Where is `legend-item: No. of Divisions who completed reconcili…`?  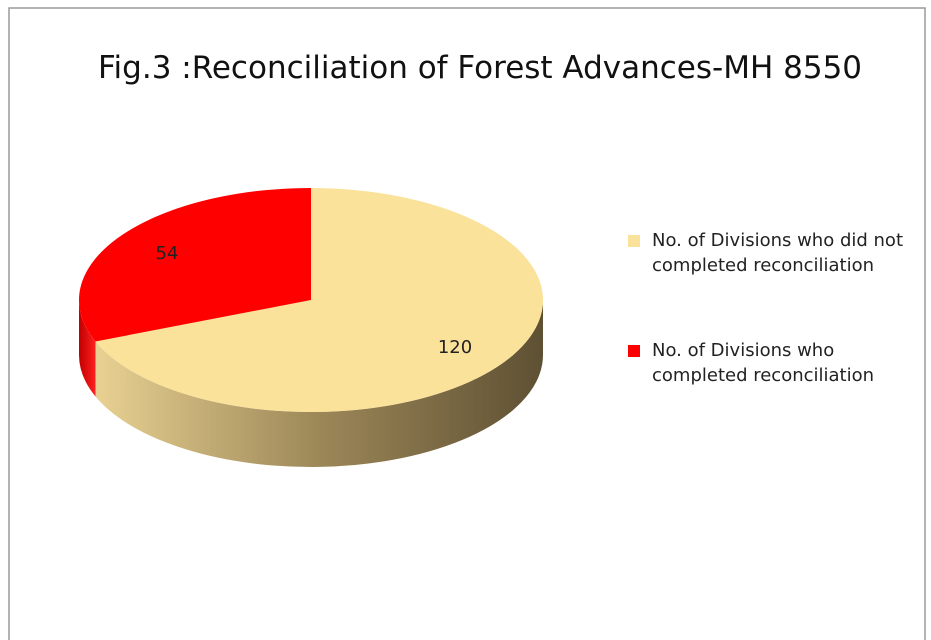
legend-item: No. of Divisions who completed reconcili… is located at coordinates (773, 363).